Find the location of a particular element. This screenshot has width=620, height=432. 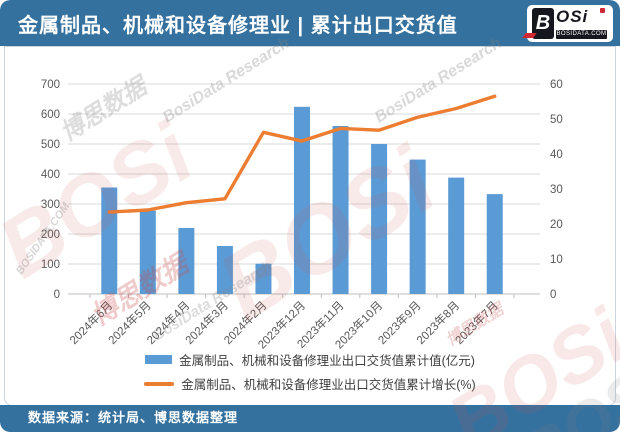

svg-text: 200 is located at coordinates (50, 235).